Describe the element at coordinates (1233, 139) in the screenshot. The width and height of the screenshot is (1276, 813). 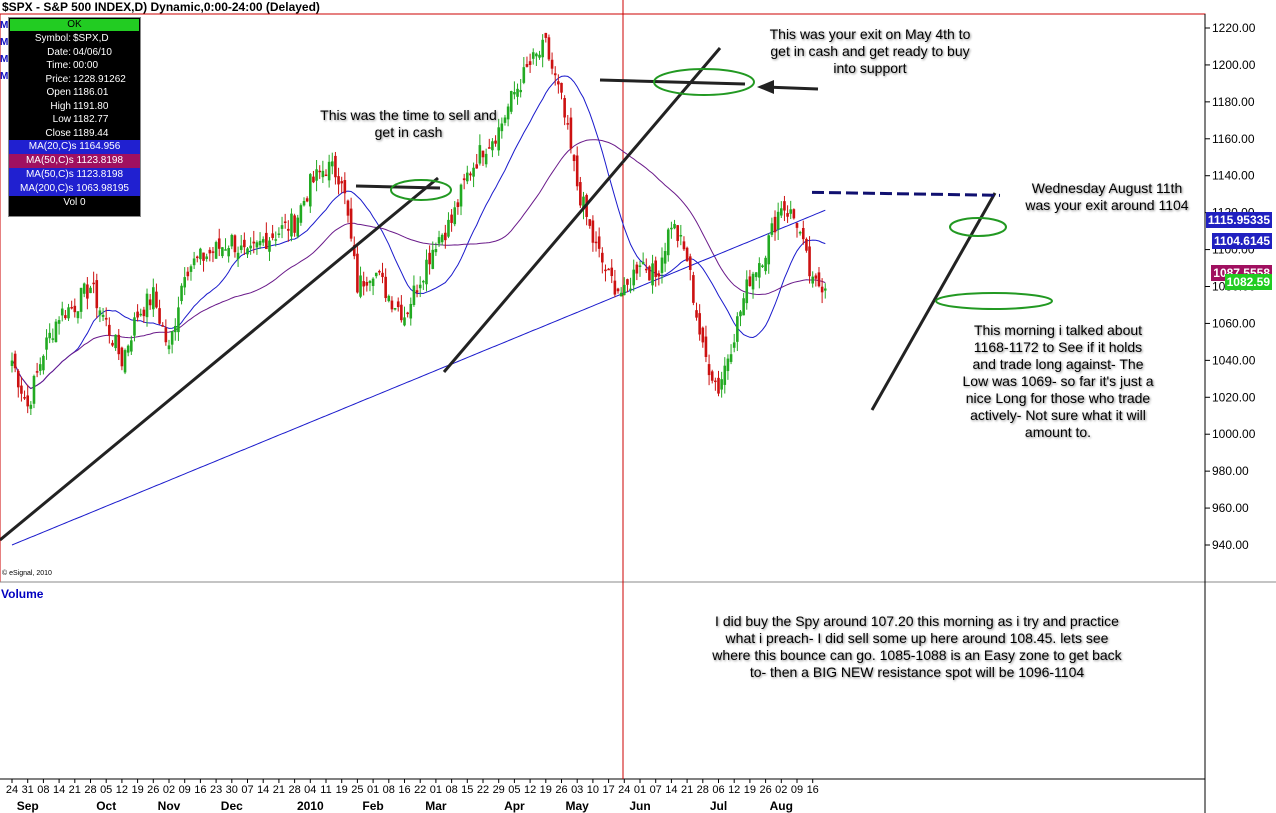
I see `y-tick-label: 1160.00` at that location.